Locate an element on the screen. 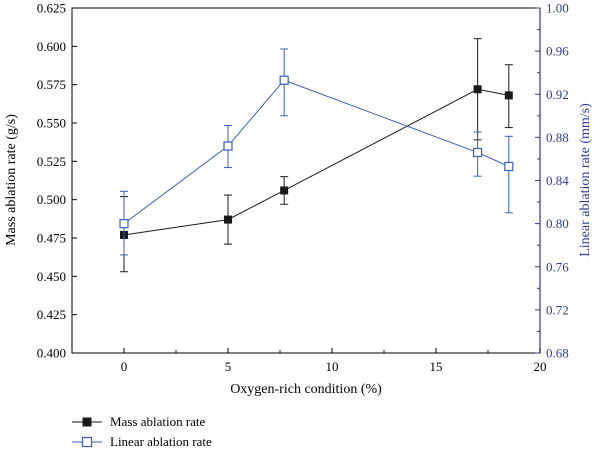 The width and height of the screenshot is (600, 455). y-right-tick-label: 0.76 is located at coordinates (557, 266).